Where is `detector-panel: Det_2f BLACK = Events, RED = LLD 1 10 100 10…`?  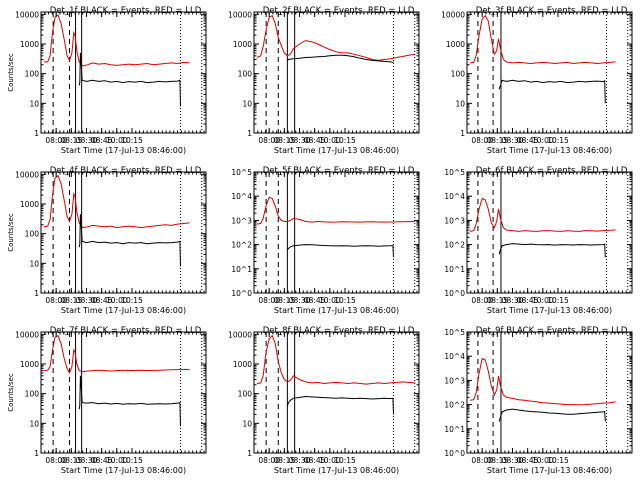 detector-panel: Det_2f BLACK = Events, RED = LLD 1 10 100 10… is located at coordinates (324, 80).